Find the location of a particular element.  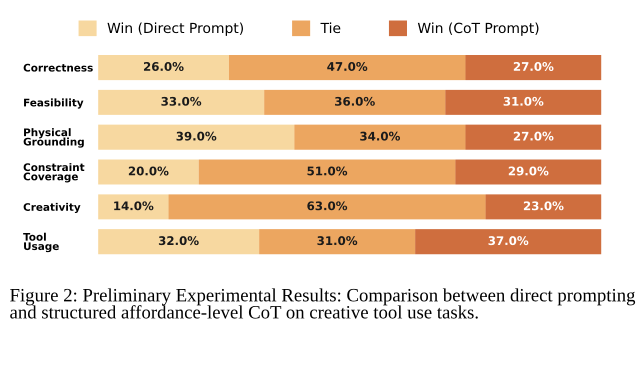

y-tick-label: Tool Usage is located at coordinates (41, 242).